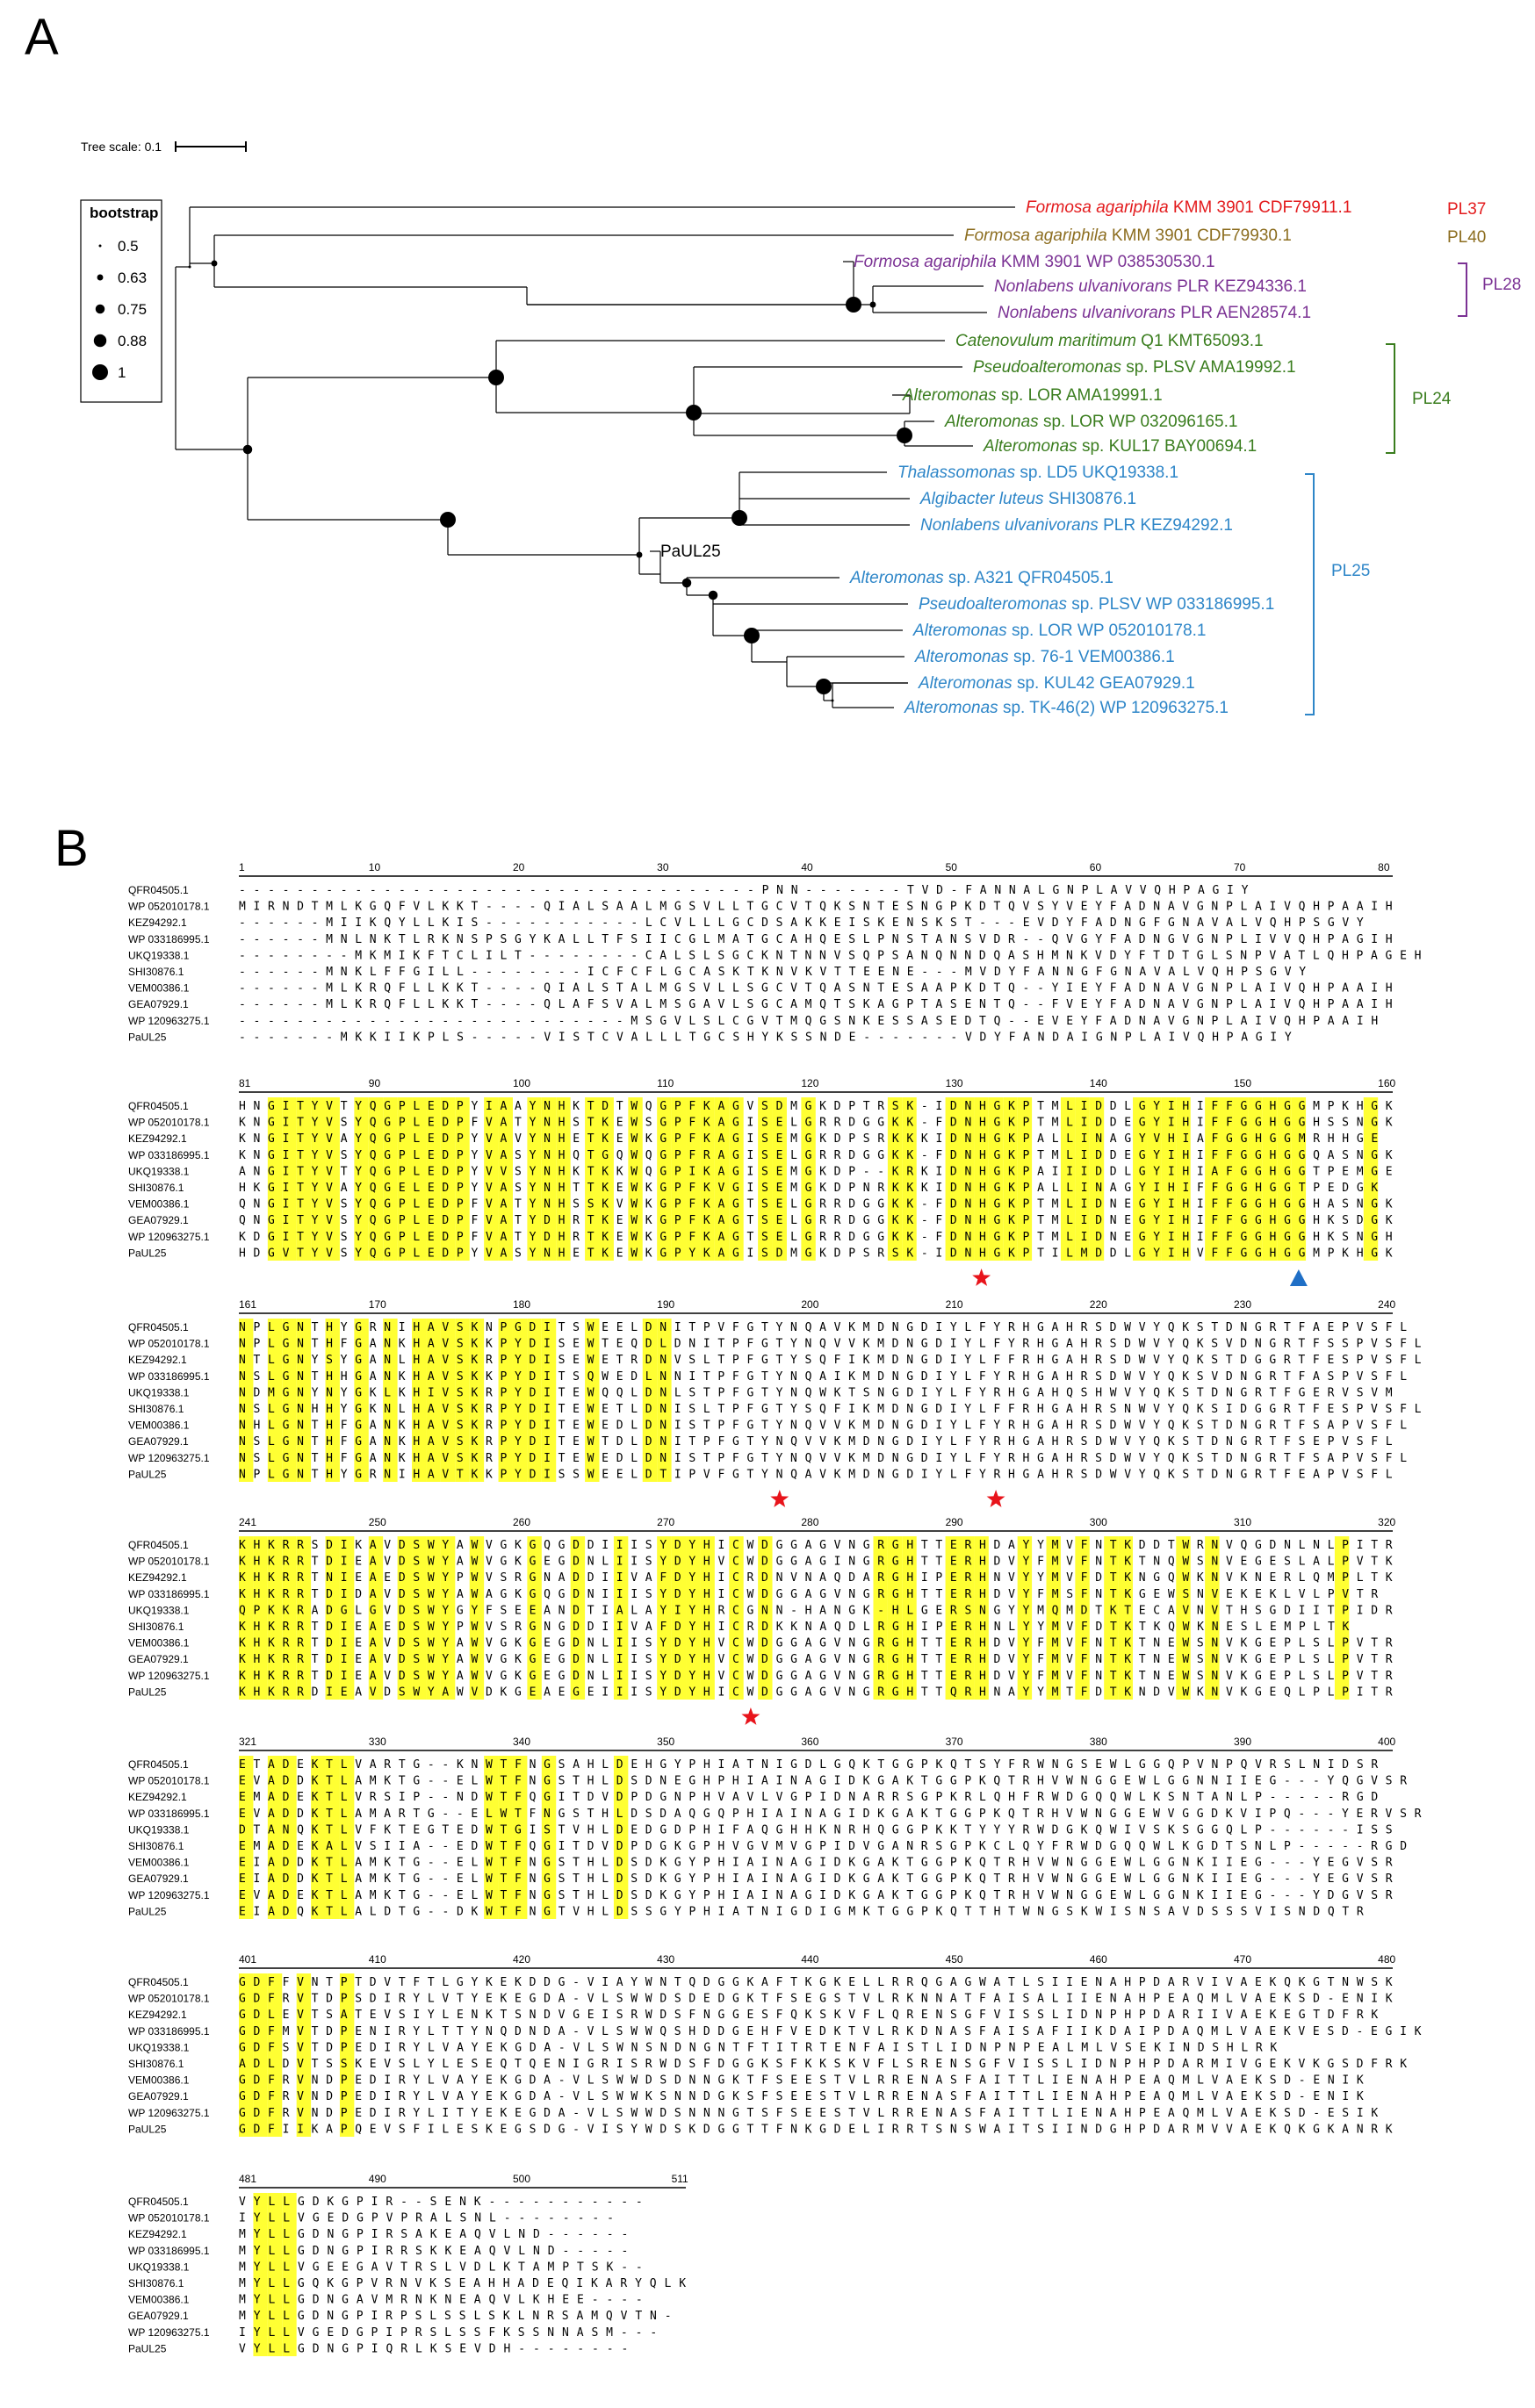  What do you see at coordinates (132, 309) in the screenshot?
I see `legend-label: 0.75` at bounding box center [132, 309].